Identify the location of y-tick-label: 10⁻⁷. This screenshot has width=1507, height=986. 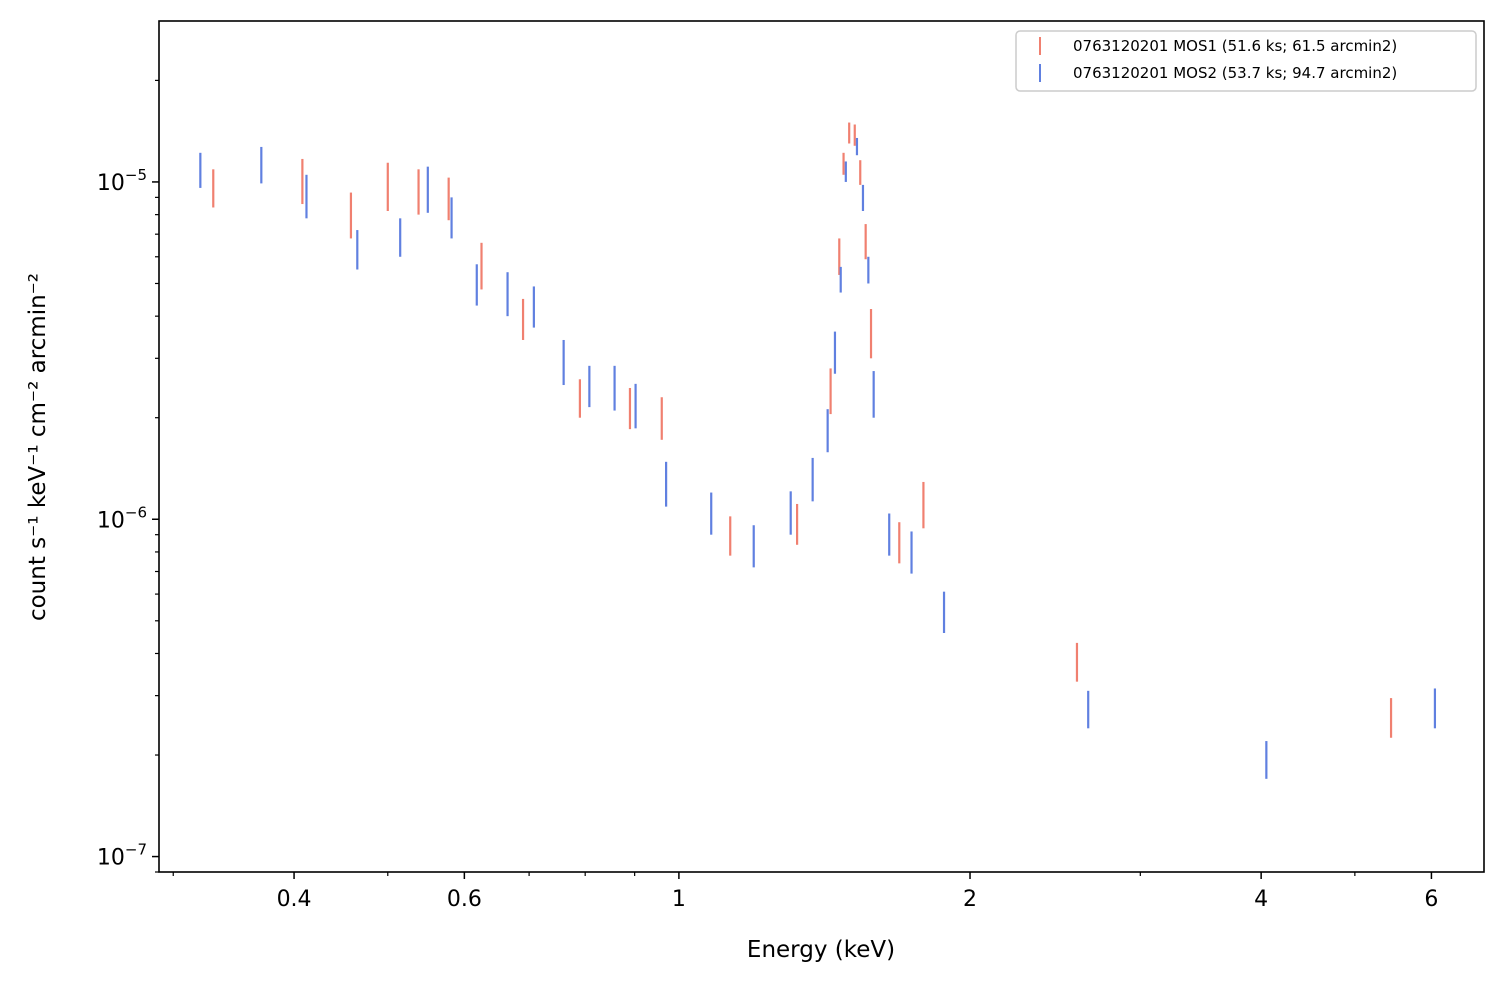
(122, 856).